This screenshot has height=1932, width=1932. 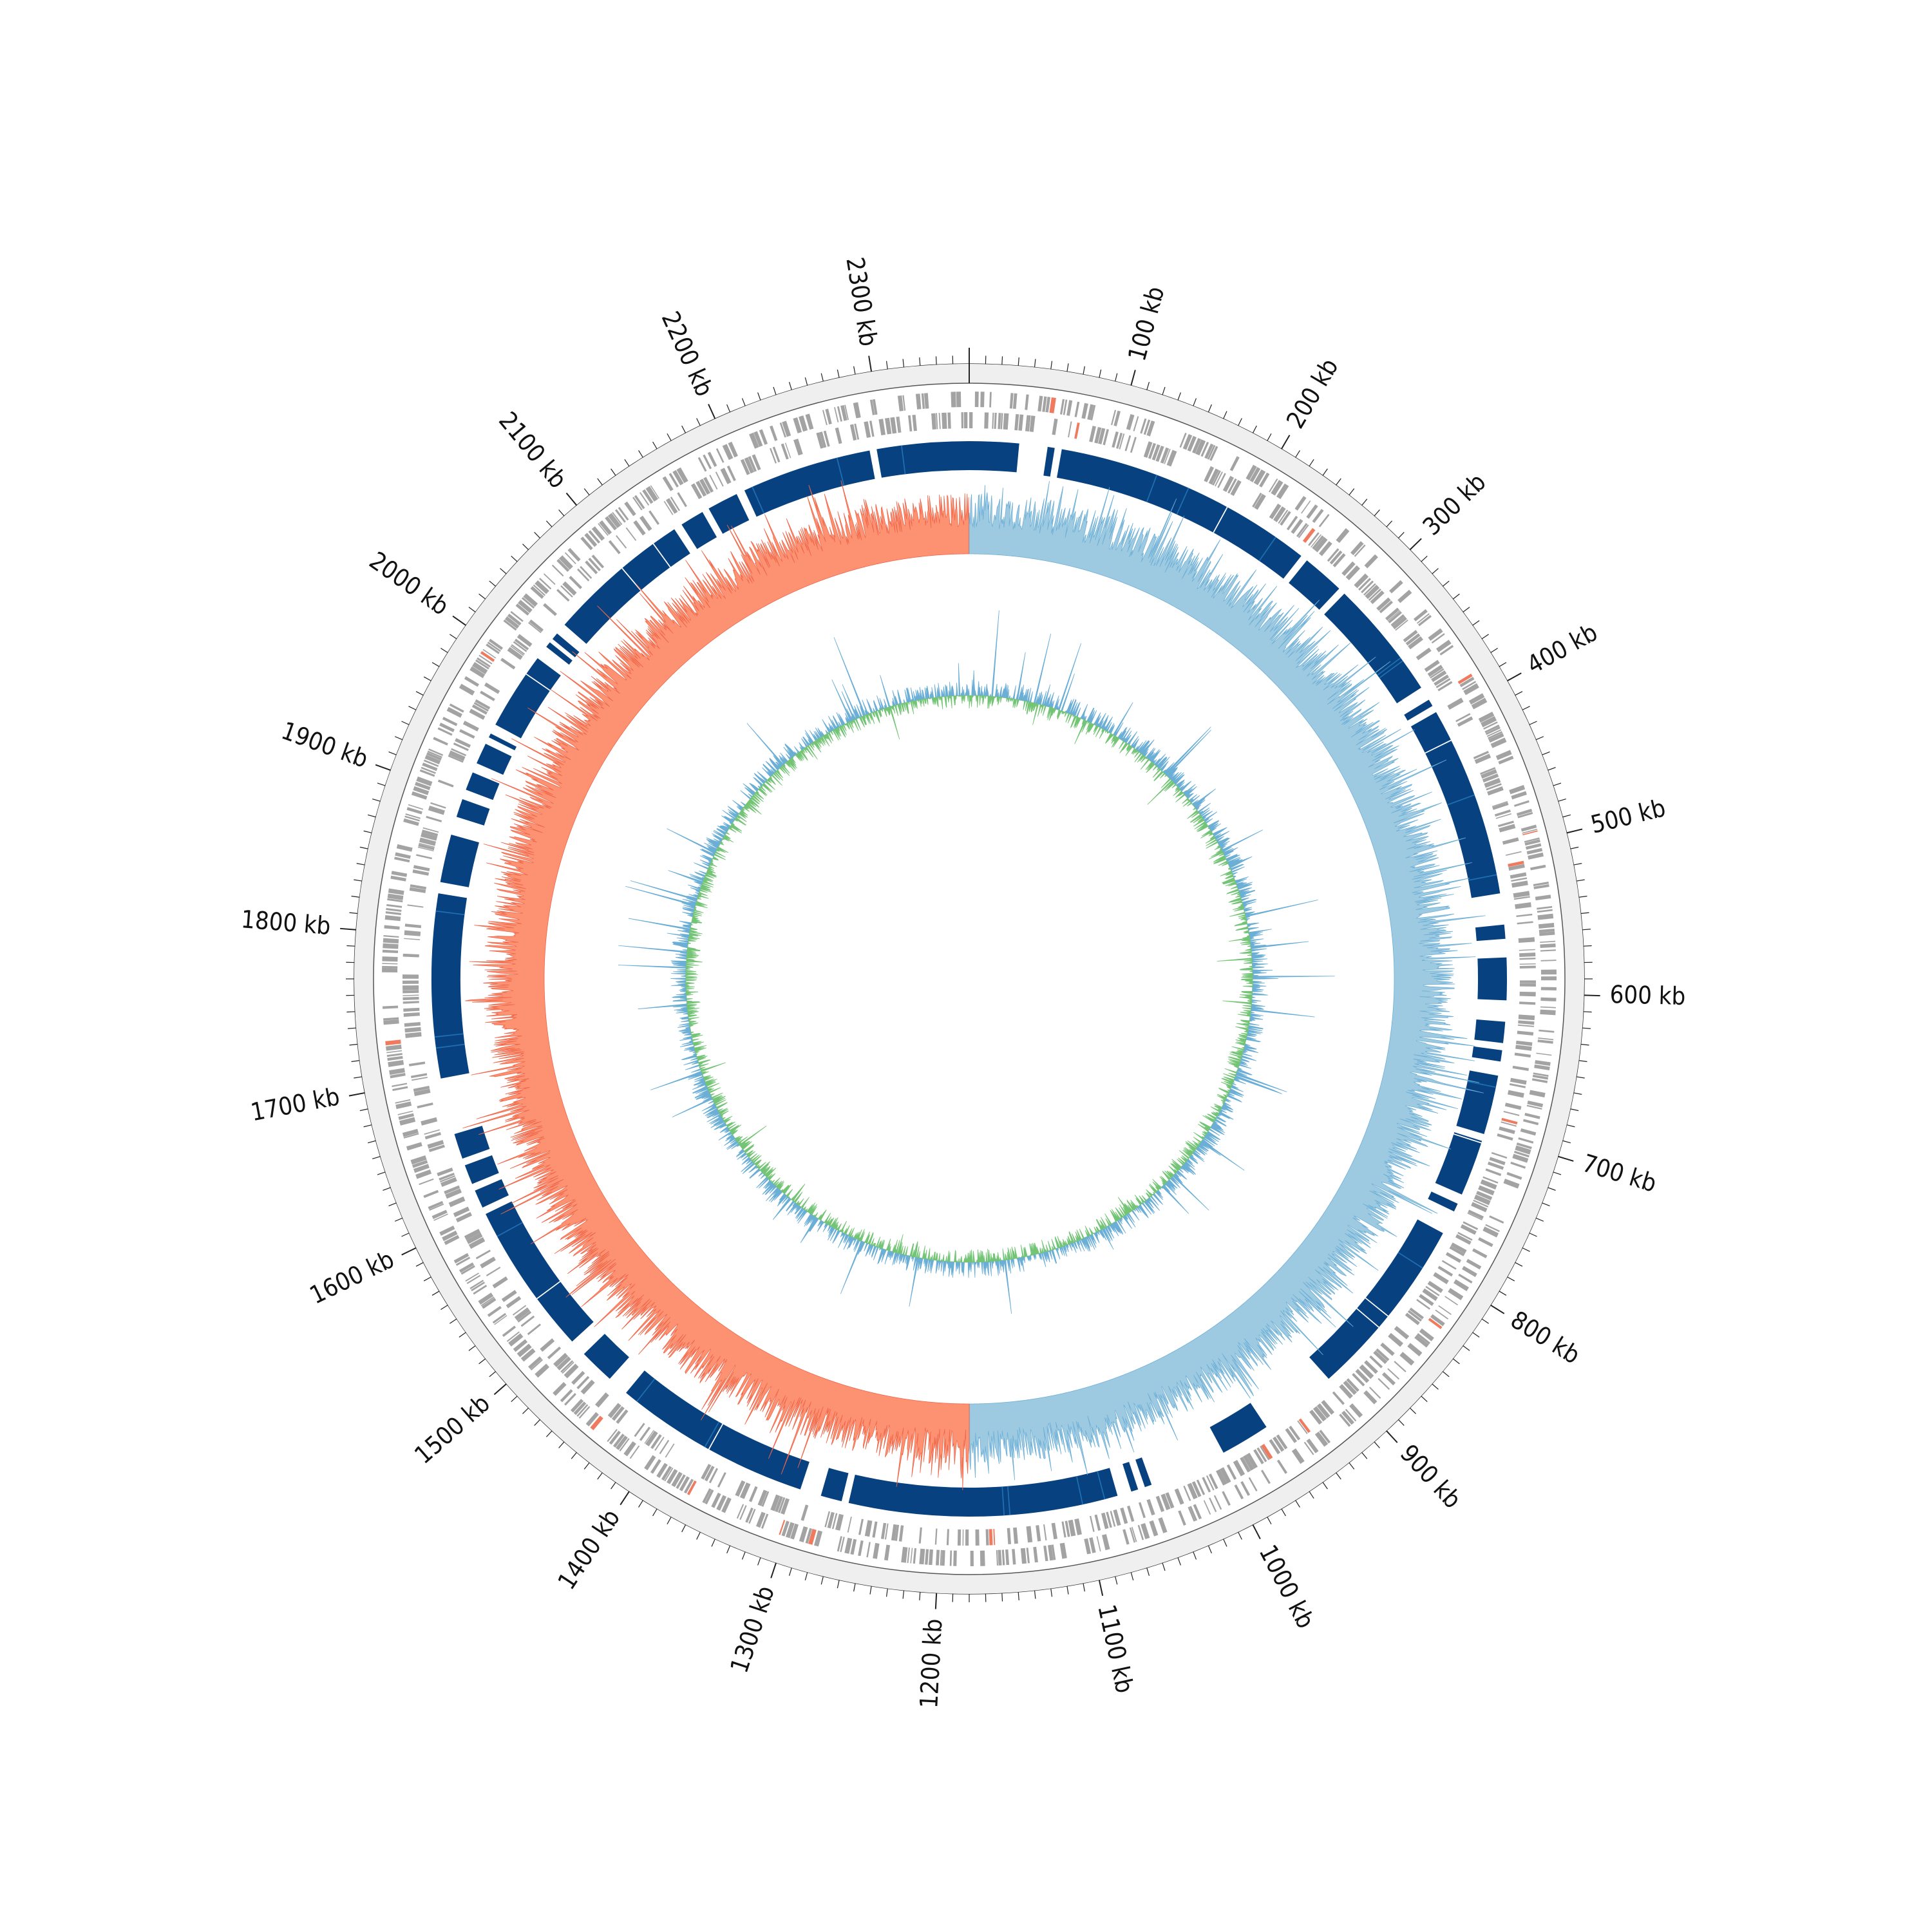 I want to click on tick-label: 100 kb, so click(x=1146, y=323).